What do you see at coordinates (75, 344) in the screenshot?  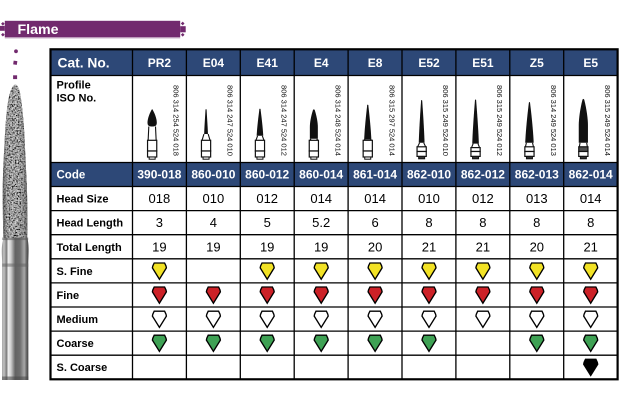 I see `svg-text: Coarse` at bounding box center [75, 344].